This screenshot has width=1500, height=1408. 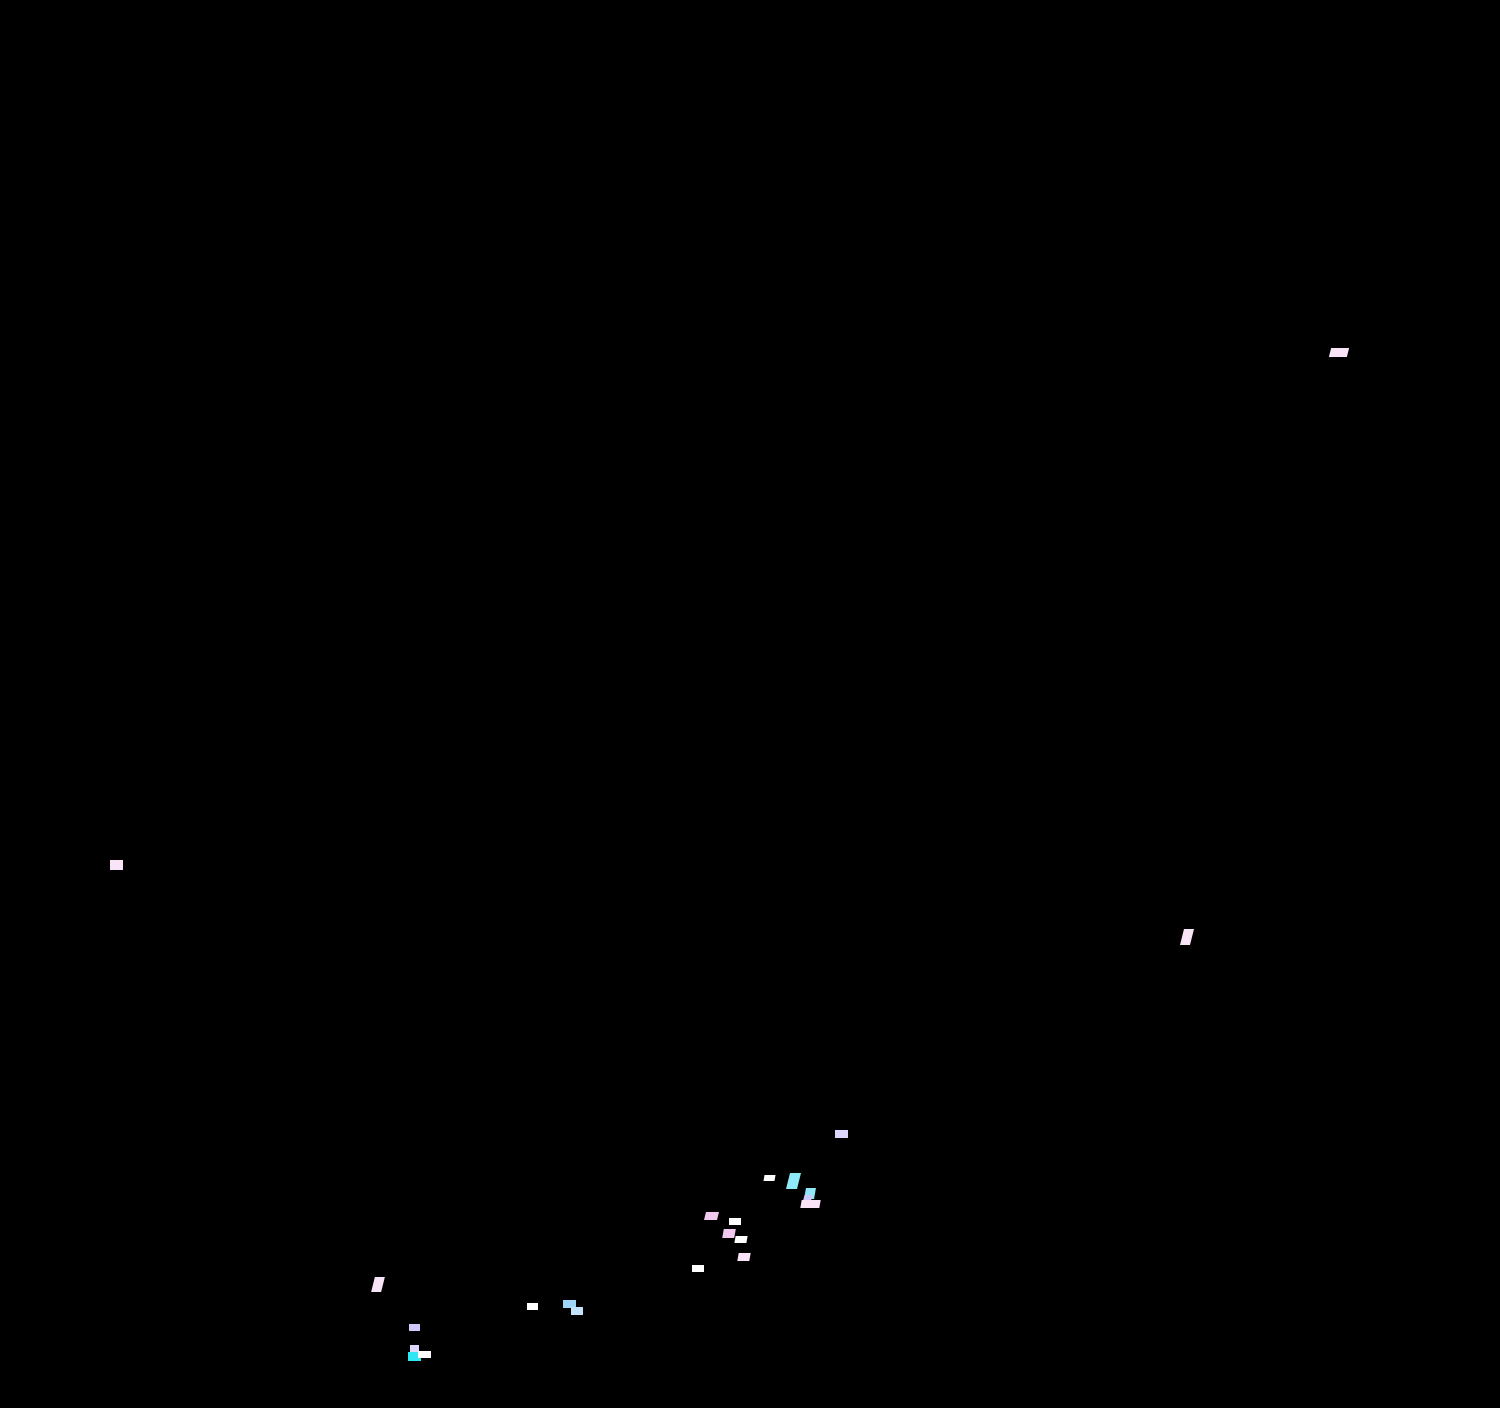 What do you see at coordinates (414, 1350) in the screenshot?
I see `fragment-lavender-bottom-b` at bounding box center [414, 1350].